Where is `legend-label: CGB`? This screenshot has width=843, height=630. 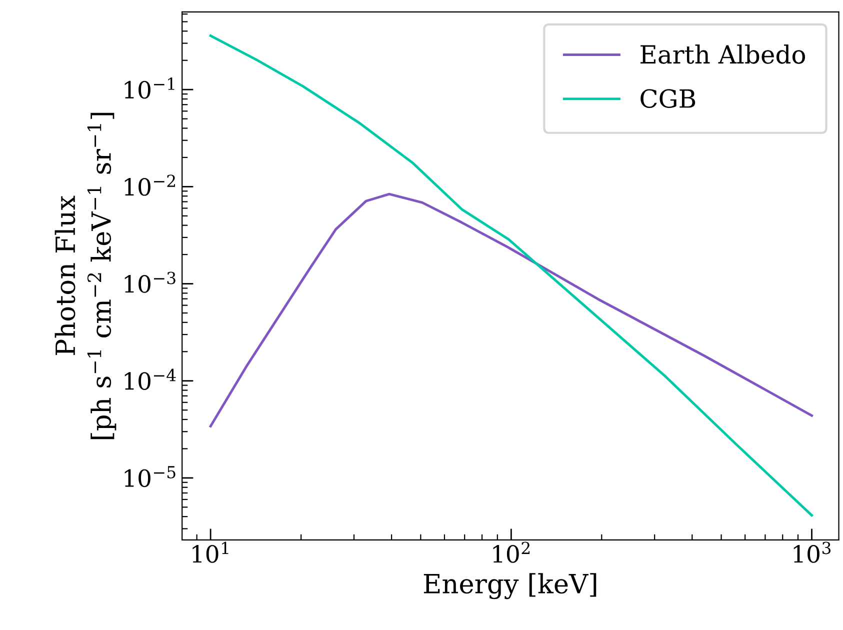
legend-label: CGB is located at coordinates (668, 98).